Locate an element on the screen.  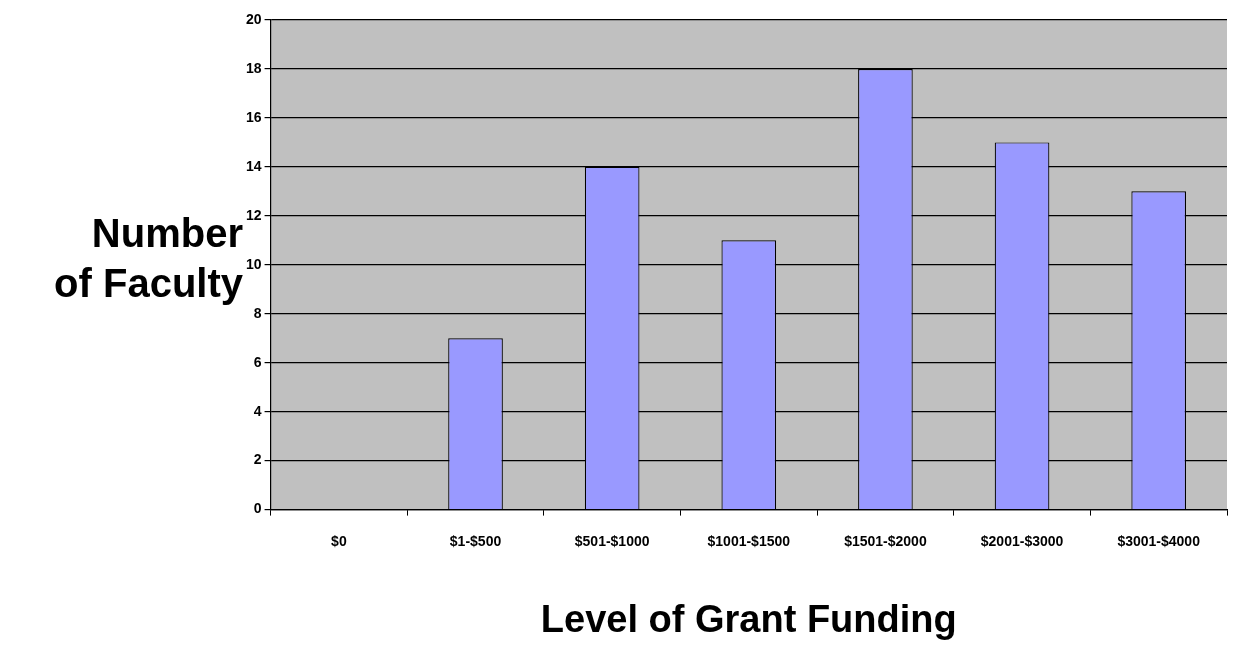
y-tick-label: 4 is located at coordinates (257, 410).